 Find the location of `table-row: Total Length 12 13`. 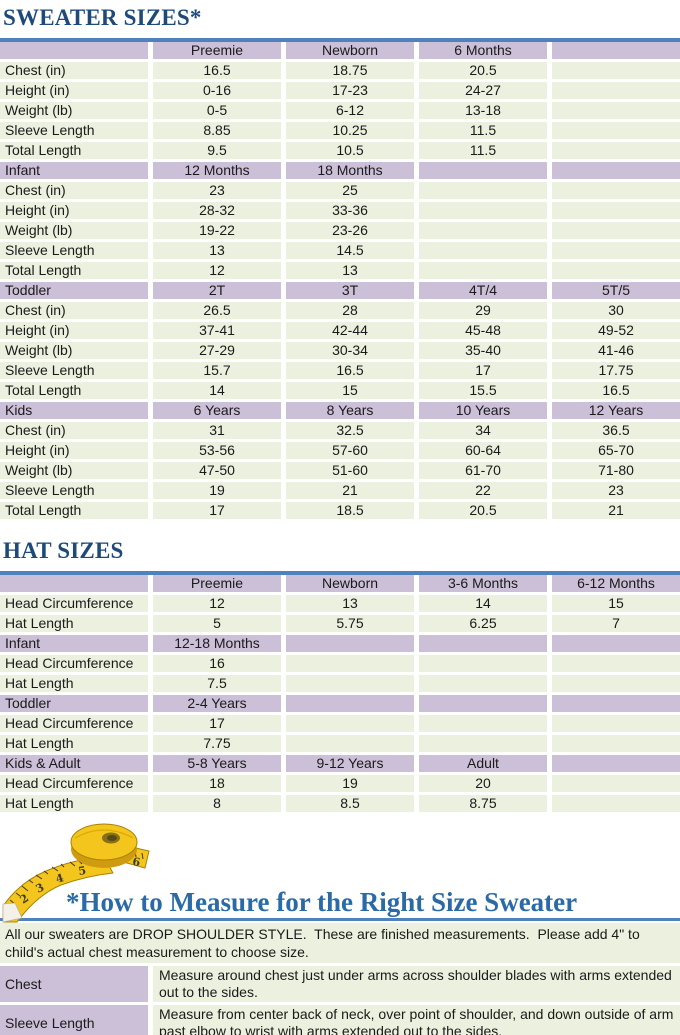

table-row: Total Length 12 13 is located at coordinates (340, 270).